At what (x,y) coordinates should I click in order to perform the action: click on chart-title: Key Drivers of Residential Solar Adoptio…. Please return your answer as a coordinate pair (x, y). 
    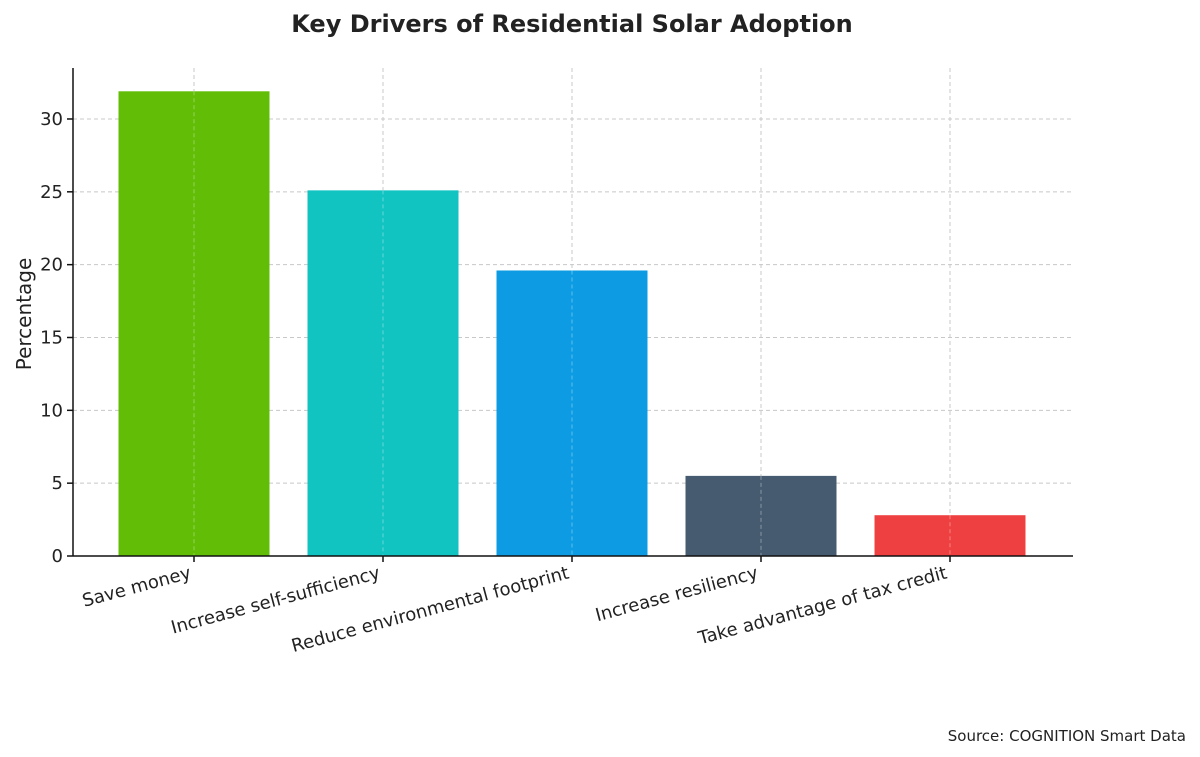
    Looking at the image, I should click on (572, 24).